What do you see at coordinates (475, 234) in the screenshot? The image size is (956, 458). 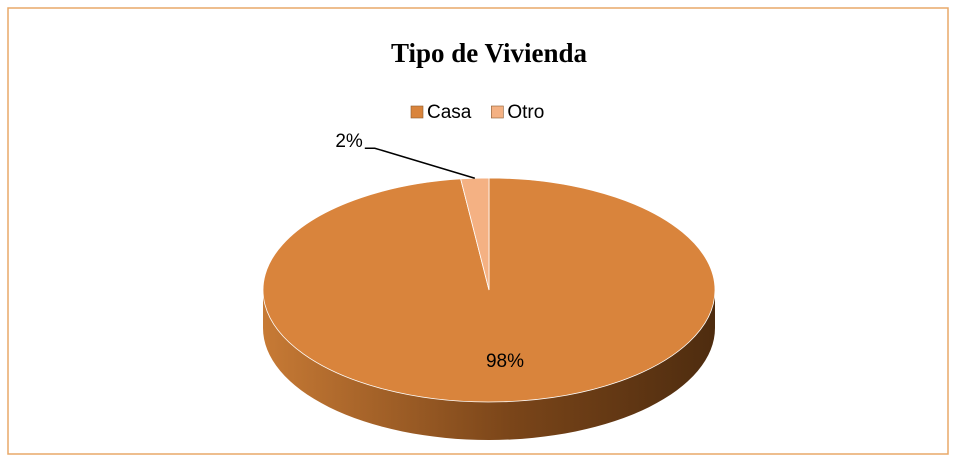 I see `slice` at bounding box center [475, 234].